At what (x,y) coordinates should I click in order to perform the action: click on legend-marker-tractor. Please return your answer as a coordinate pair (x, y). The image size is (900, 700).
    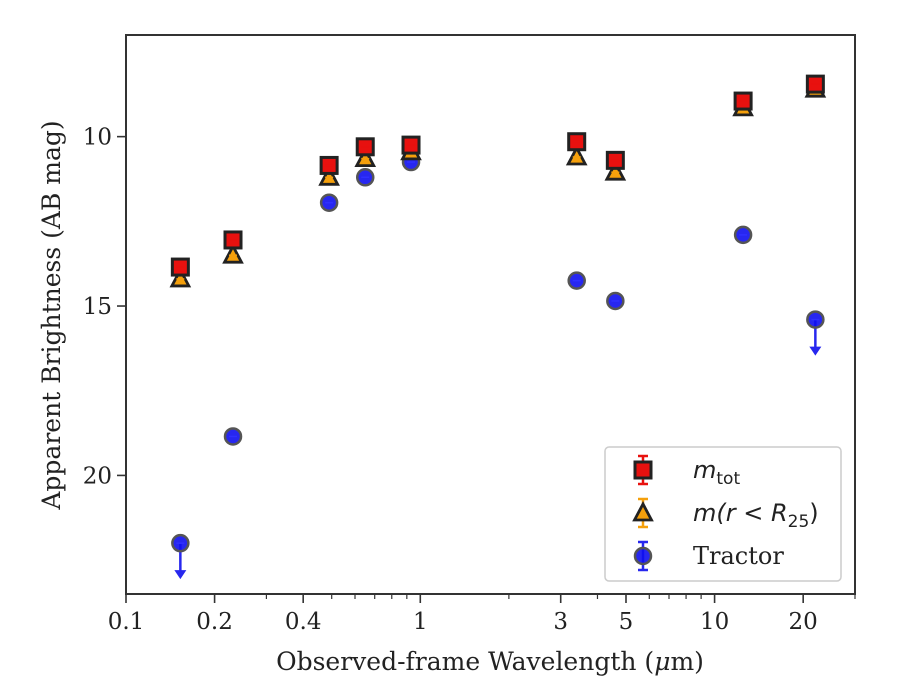
    Looking at the image, I should click on (643, 556).